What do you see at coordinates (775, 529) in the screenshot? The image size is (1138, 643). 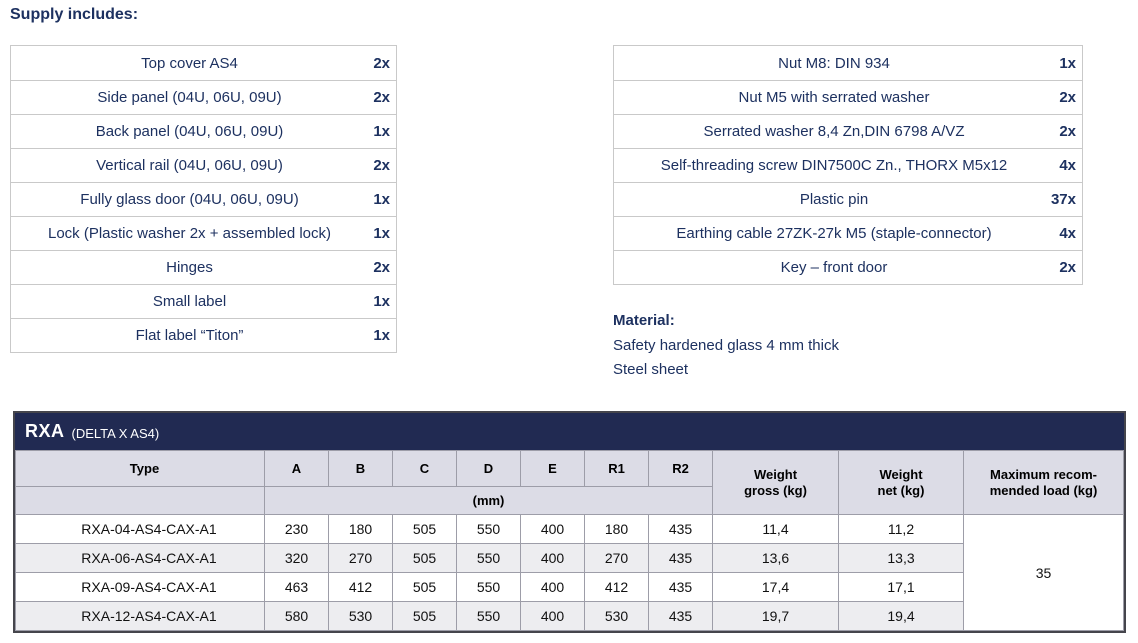 I see `spec-cell-gross: 11,4` at bounding box center [775, 529].